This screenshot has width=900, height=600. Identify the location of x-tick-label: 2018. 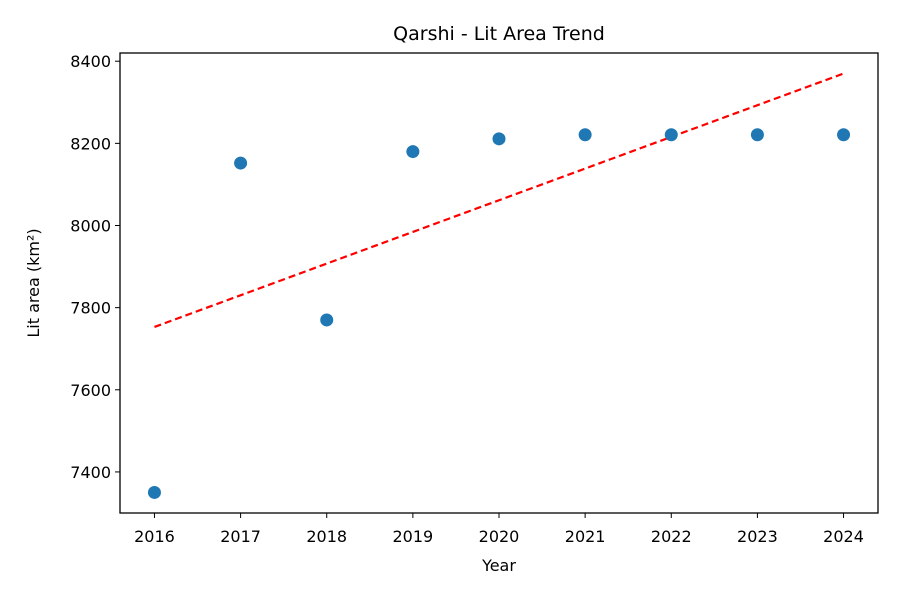
(326, 536).